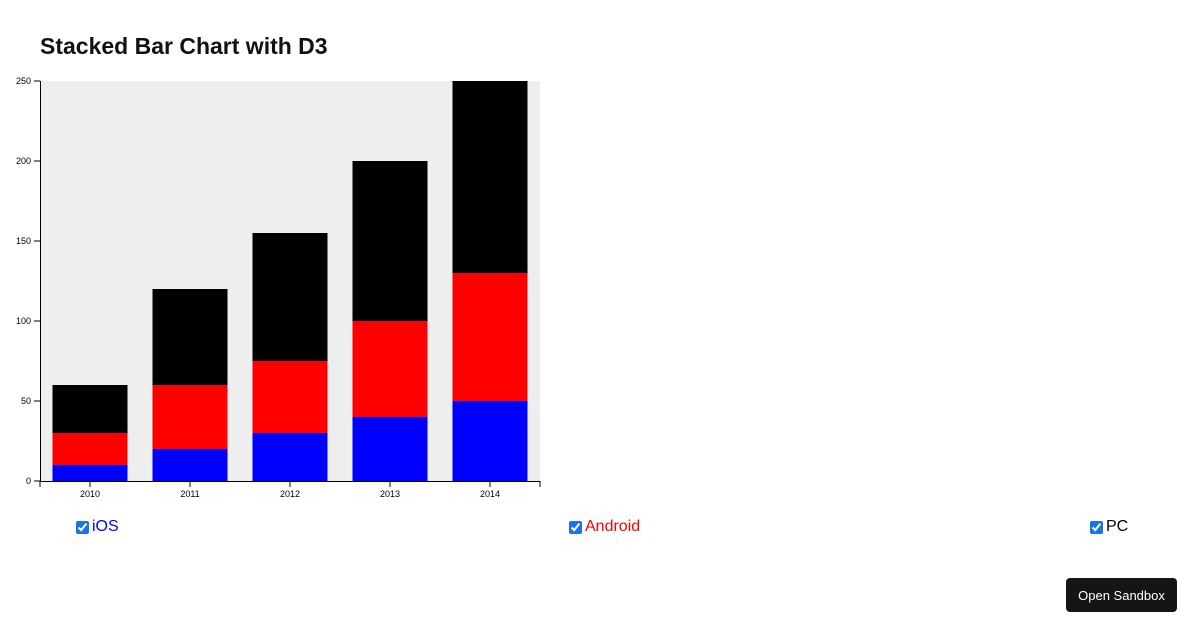  What do you see at coordinates (105, 526) in the screenshot?
I see `legend-label-ios: iOS` at bounding box center [105, 526].